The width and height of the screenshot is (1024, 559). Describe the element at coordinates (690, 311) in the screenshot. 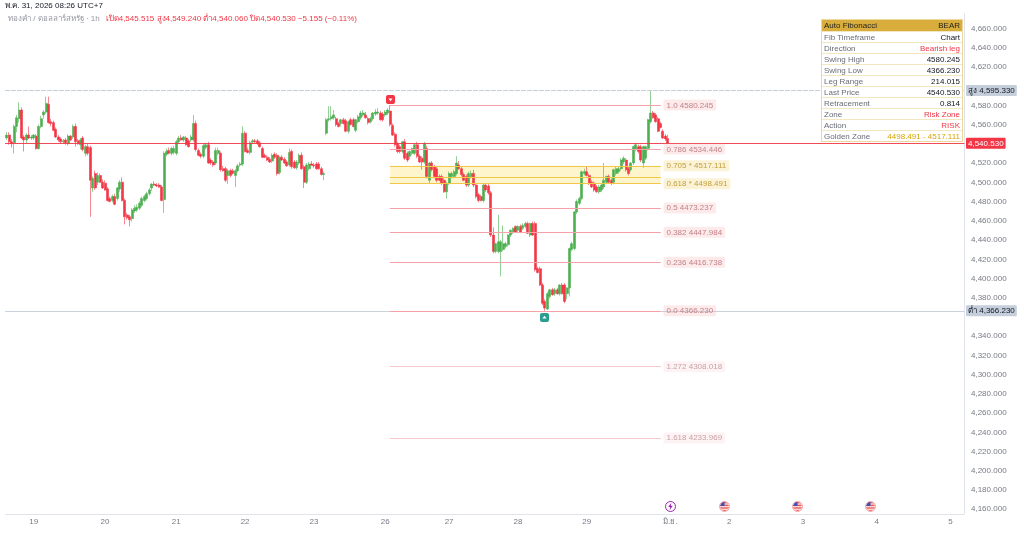

I see `ref-line-label: 0.0 4366.230` at that location.